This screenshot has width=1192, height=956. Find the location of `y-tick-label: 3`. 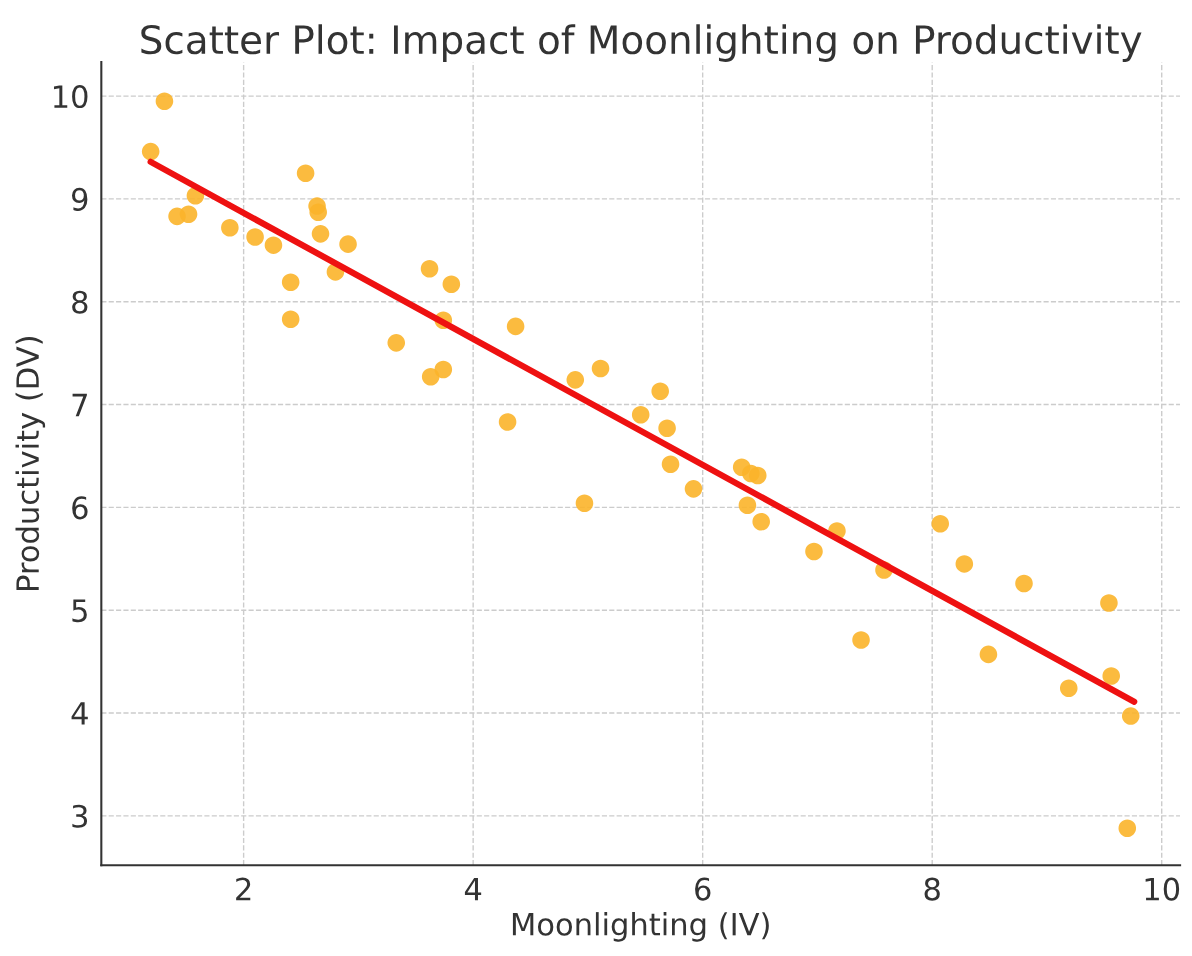

y-tick-label: 3 is located at coordinates (80, 816).